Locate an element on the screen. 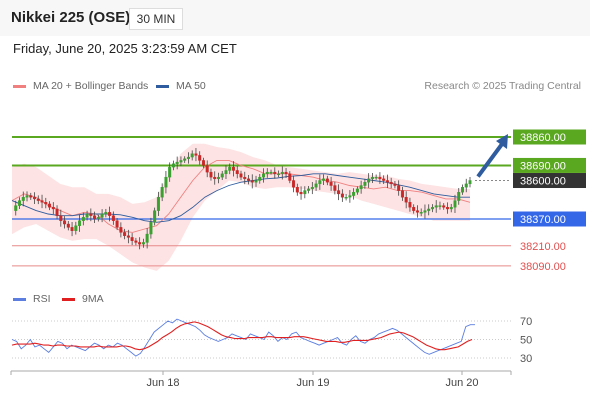  legend-ma20-swatch is located at coordinates (19, 86).